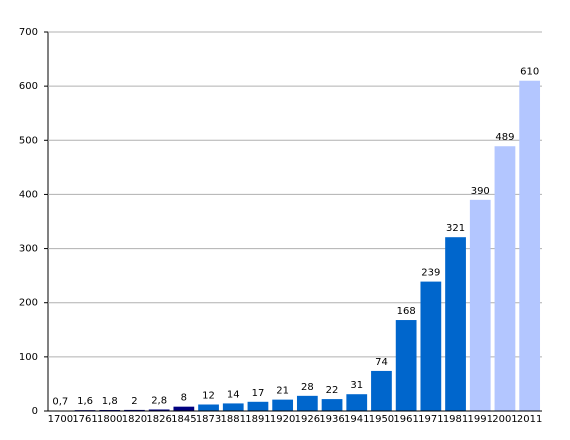 The image size is (570, 440). I want to click on x-tick-label: 1700, so click(60, 419).